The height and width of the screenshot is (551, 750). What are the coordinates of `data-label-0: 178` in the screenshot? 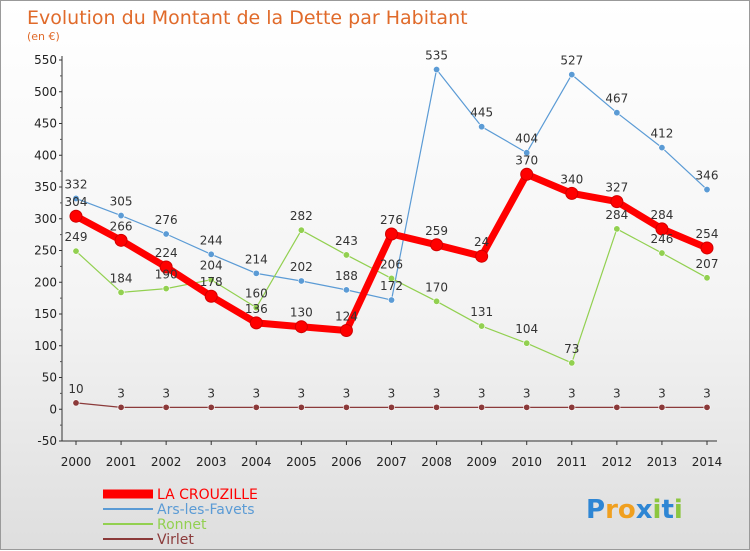 It's located at (211, 282).